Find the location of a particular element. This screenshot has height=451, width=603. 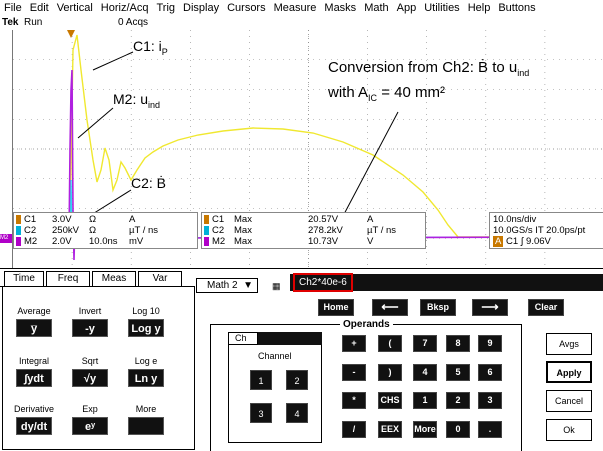

function-label-log-10: Log 10 is located at coordinates (146, 311).